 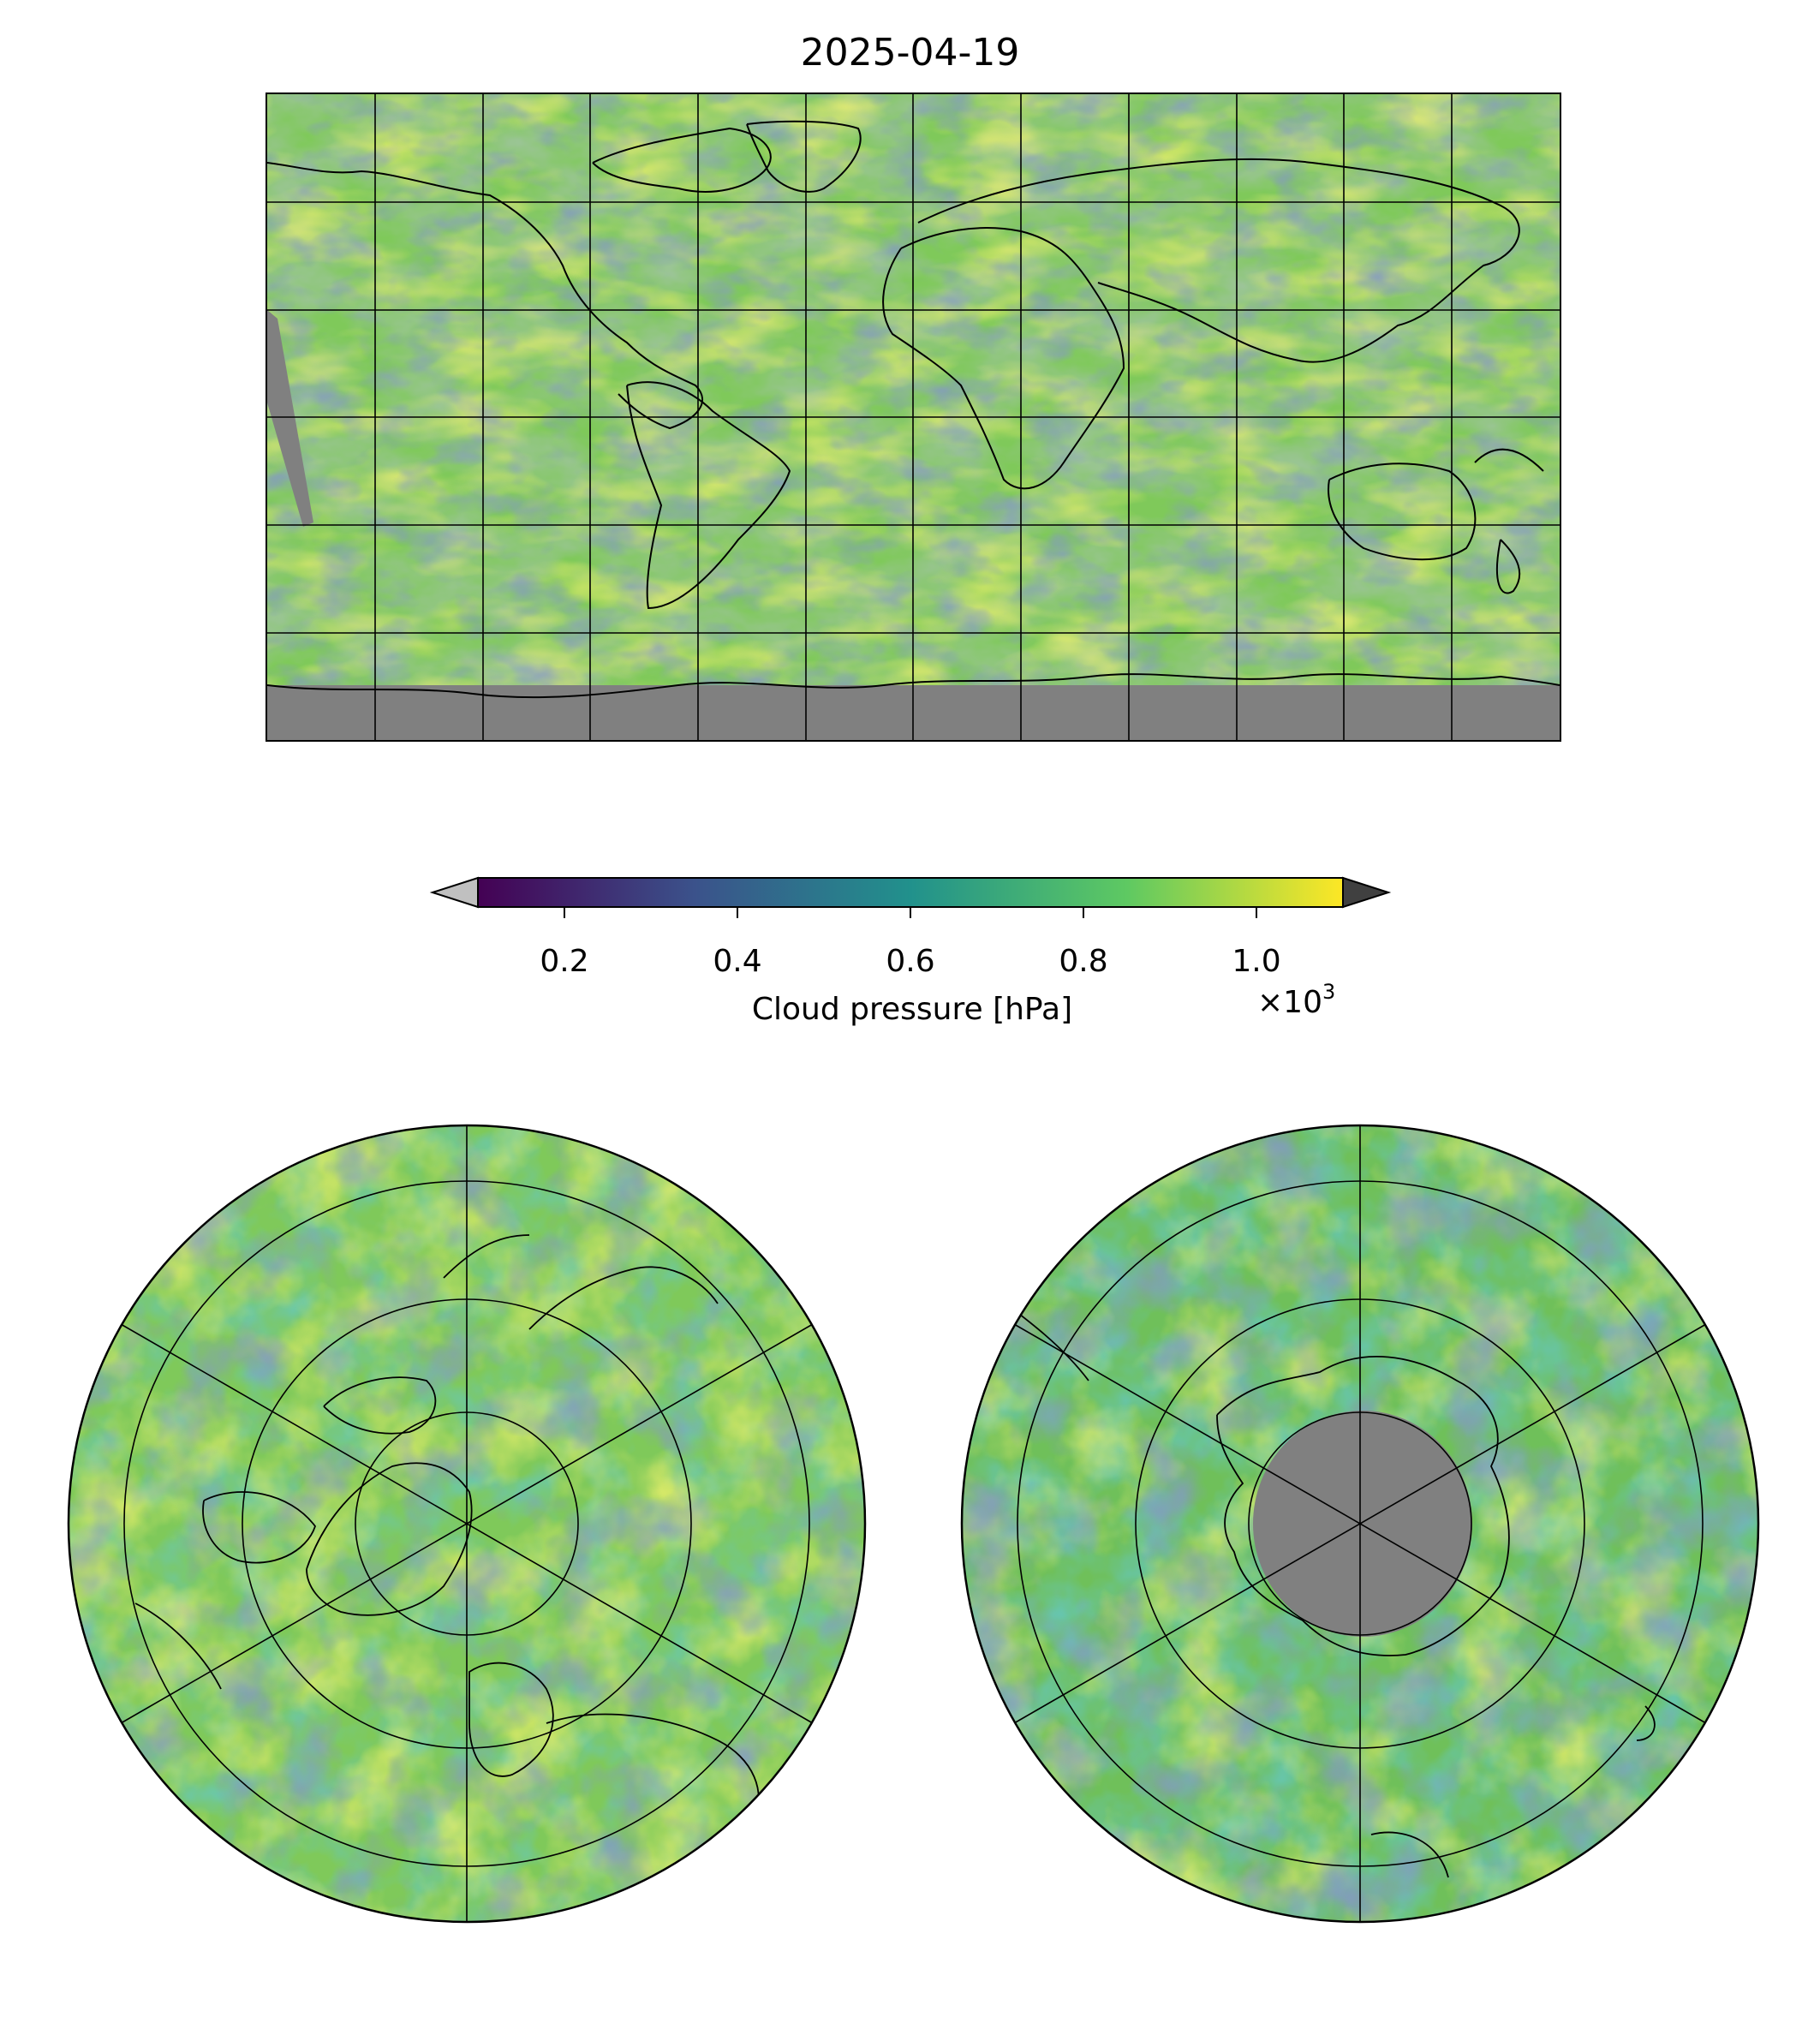 What do you see at coordinates (1083, 961) in the screenshot?
I see `colorbar-tick-label: 0.8` at bounding box center [1083, 961].